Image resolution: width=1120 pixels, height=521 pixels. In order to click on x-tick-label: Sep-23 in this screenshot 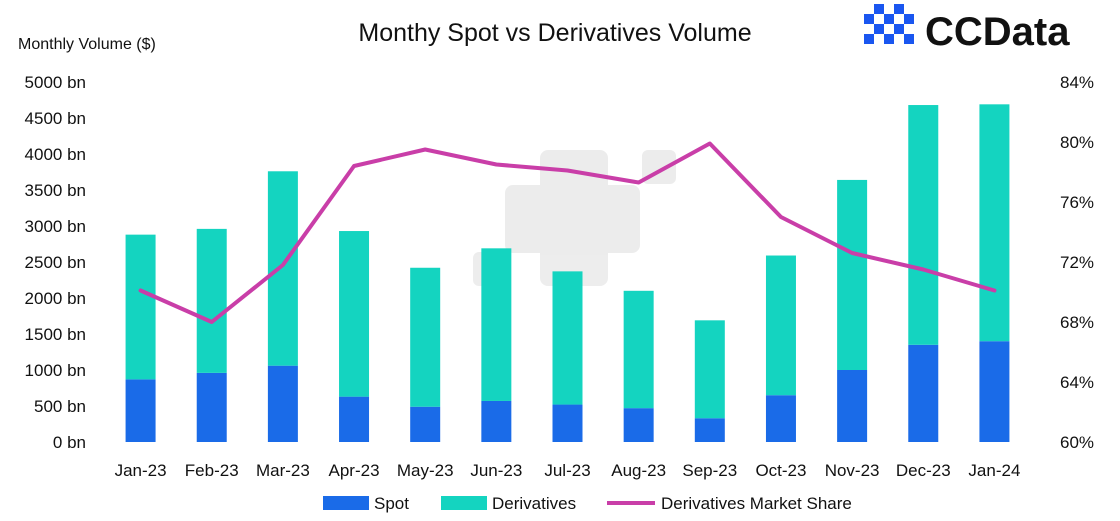, I will do `click(709, 470)`.